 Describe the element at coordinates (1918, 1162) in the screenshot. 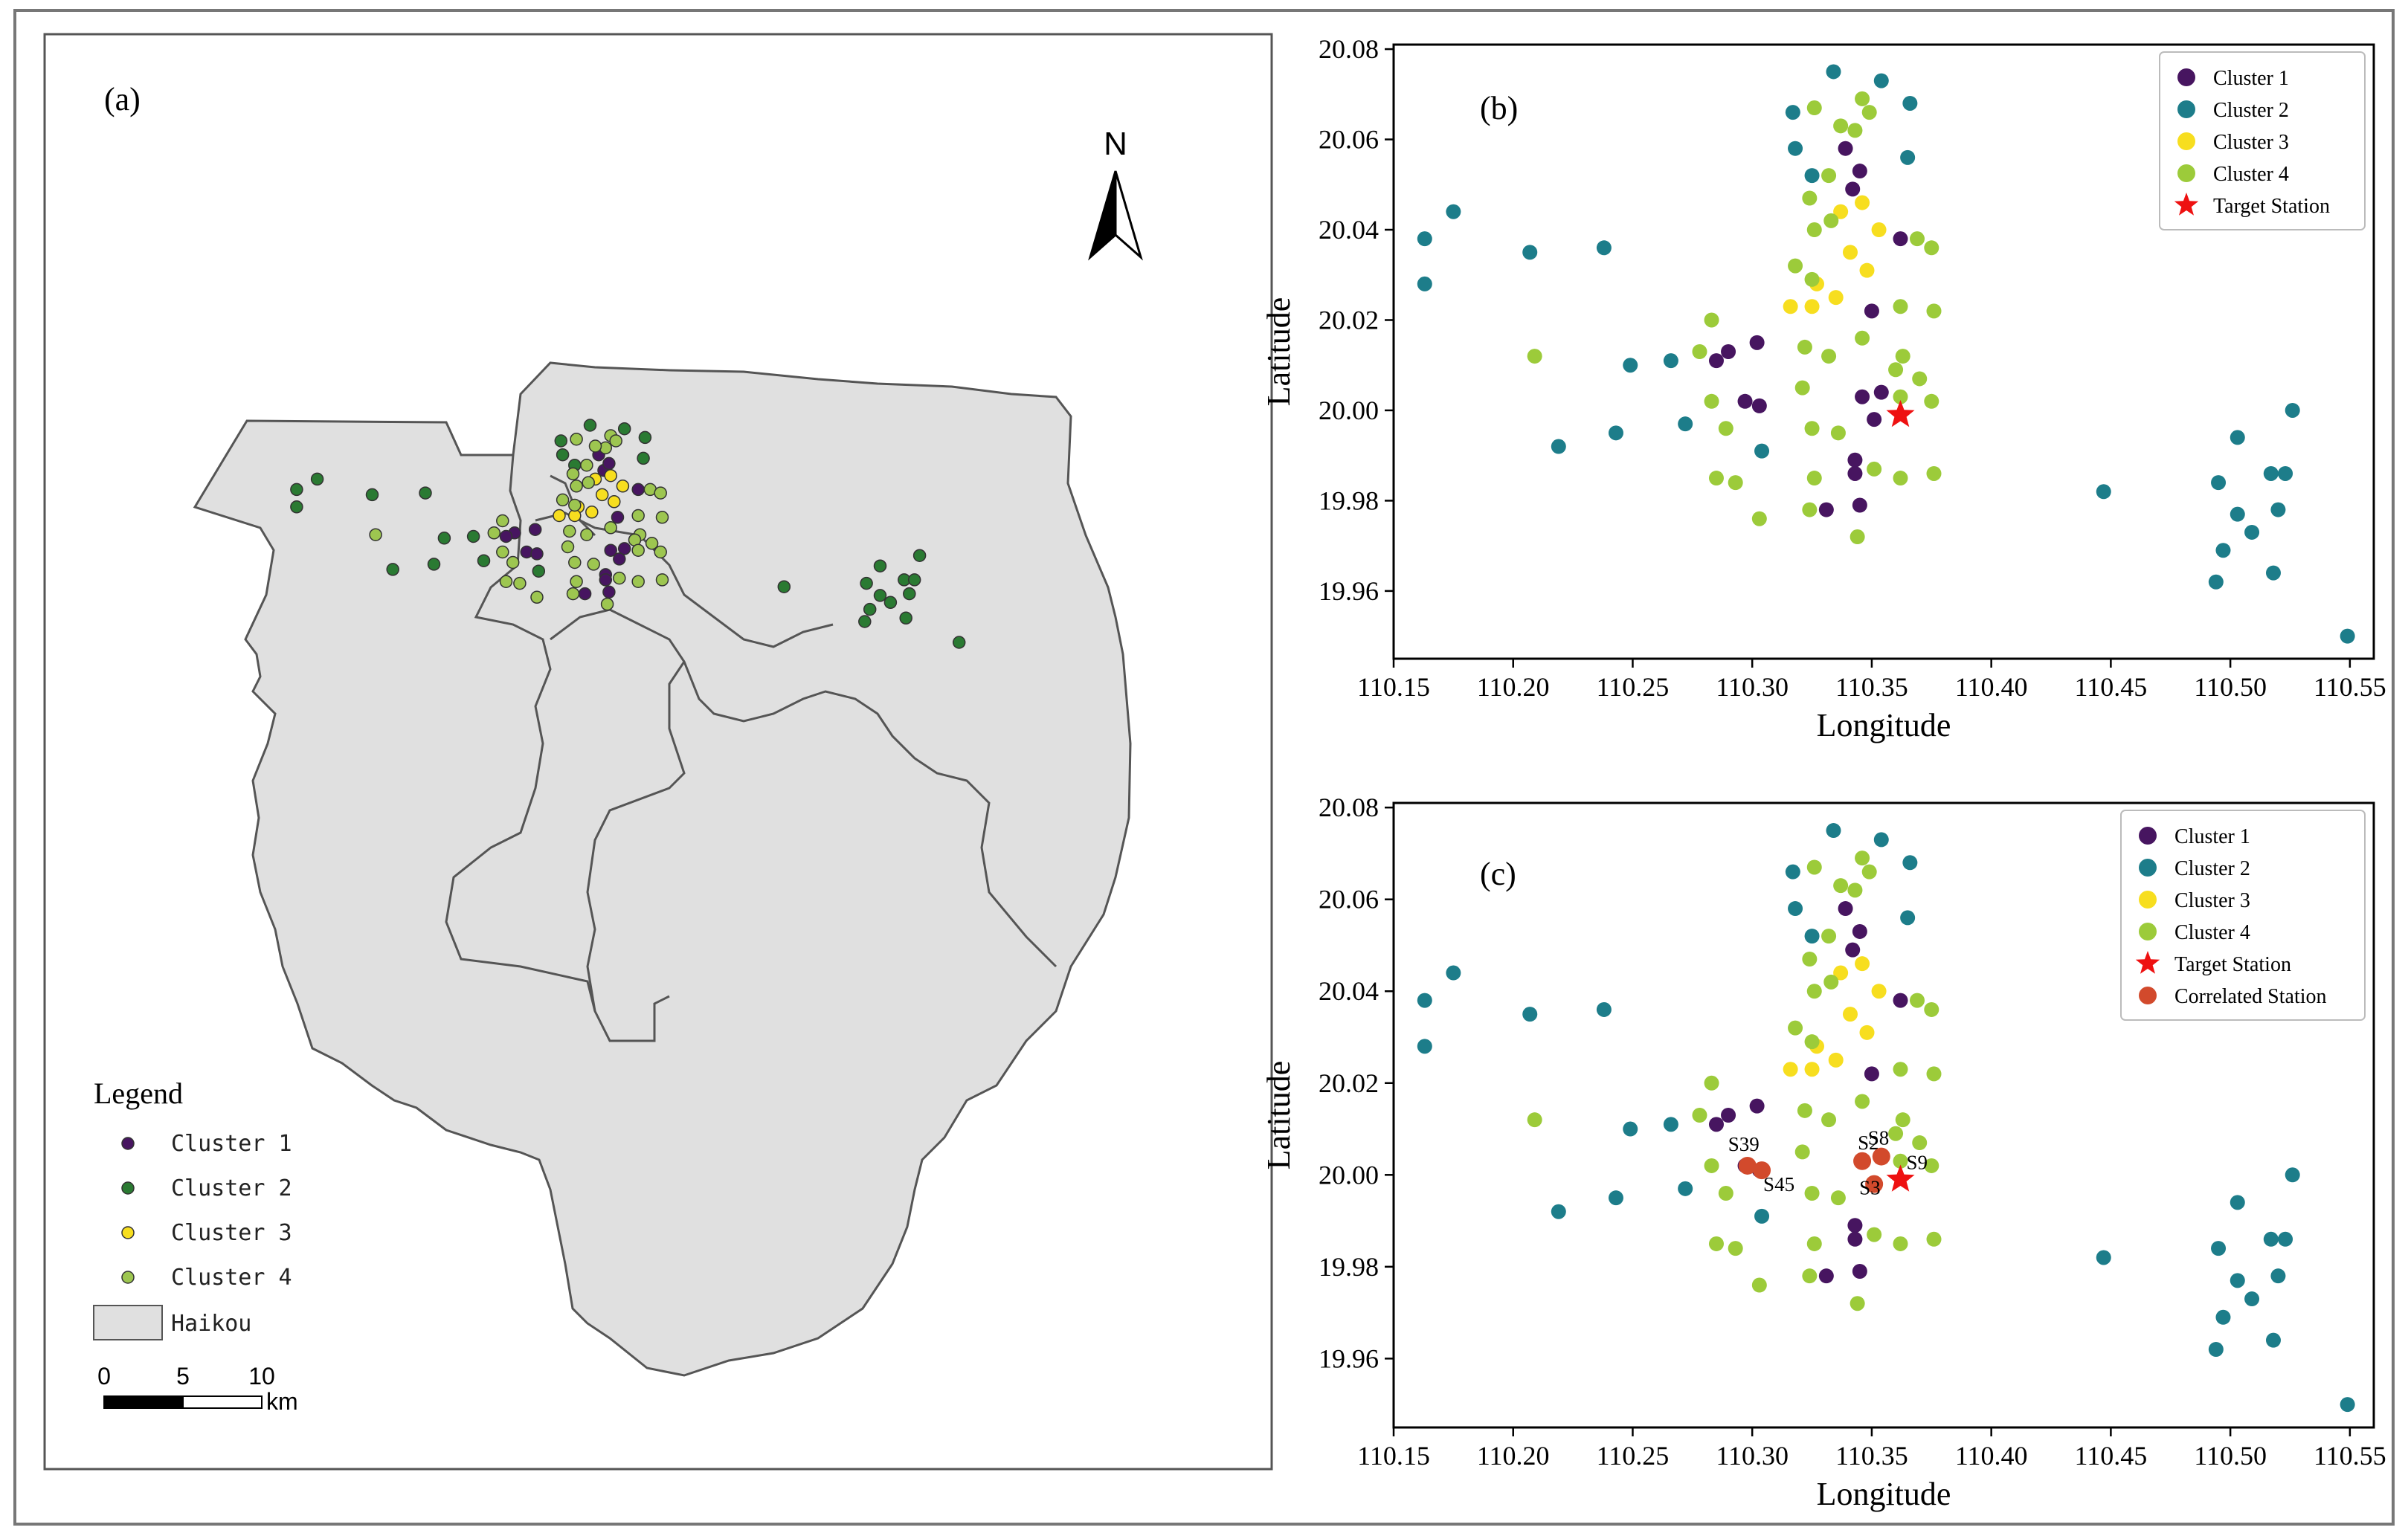

I see `correlated-station-label: S9` at that location.